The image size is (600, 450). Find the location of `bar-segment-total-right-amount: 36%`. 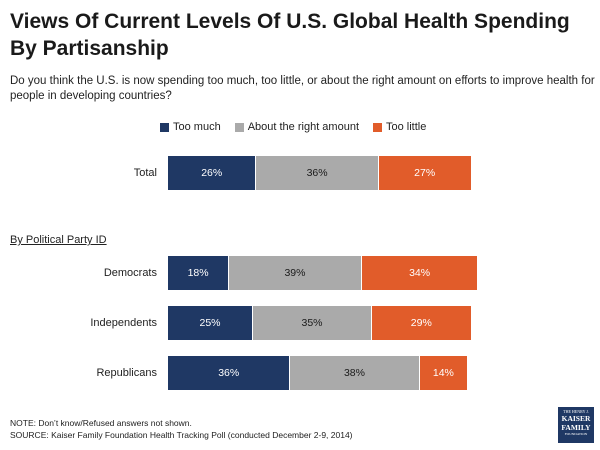

bar-segment-total-right-amount: 36% is located at coordinates (317, 173).